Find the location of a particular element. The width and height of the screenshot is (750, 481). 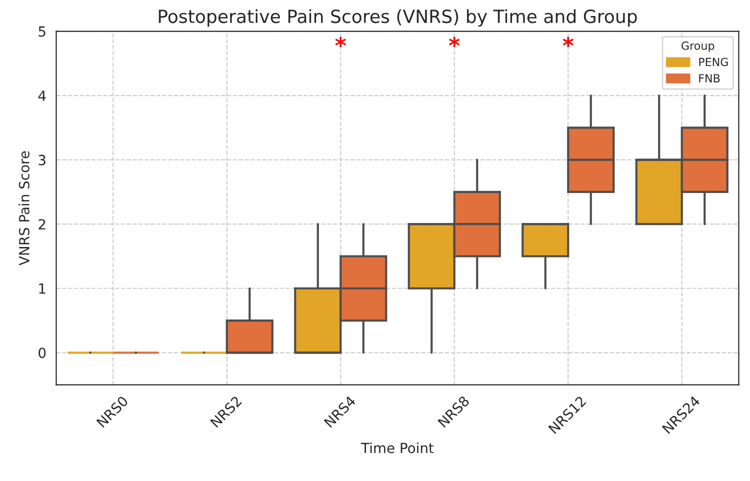

y-tick-label: 1 is located at coordinates (42, 289).